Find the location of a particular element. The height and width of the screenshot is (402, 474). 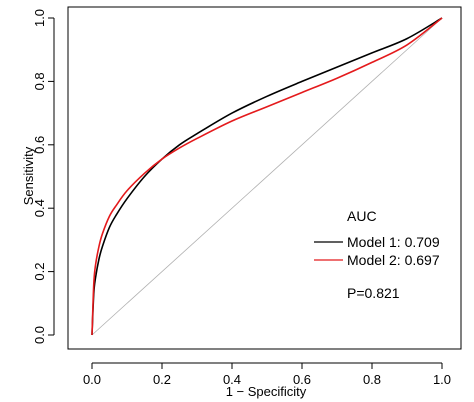

x-tick-label-5: 1.0 is located at coordinates (442, 379).